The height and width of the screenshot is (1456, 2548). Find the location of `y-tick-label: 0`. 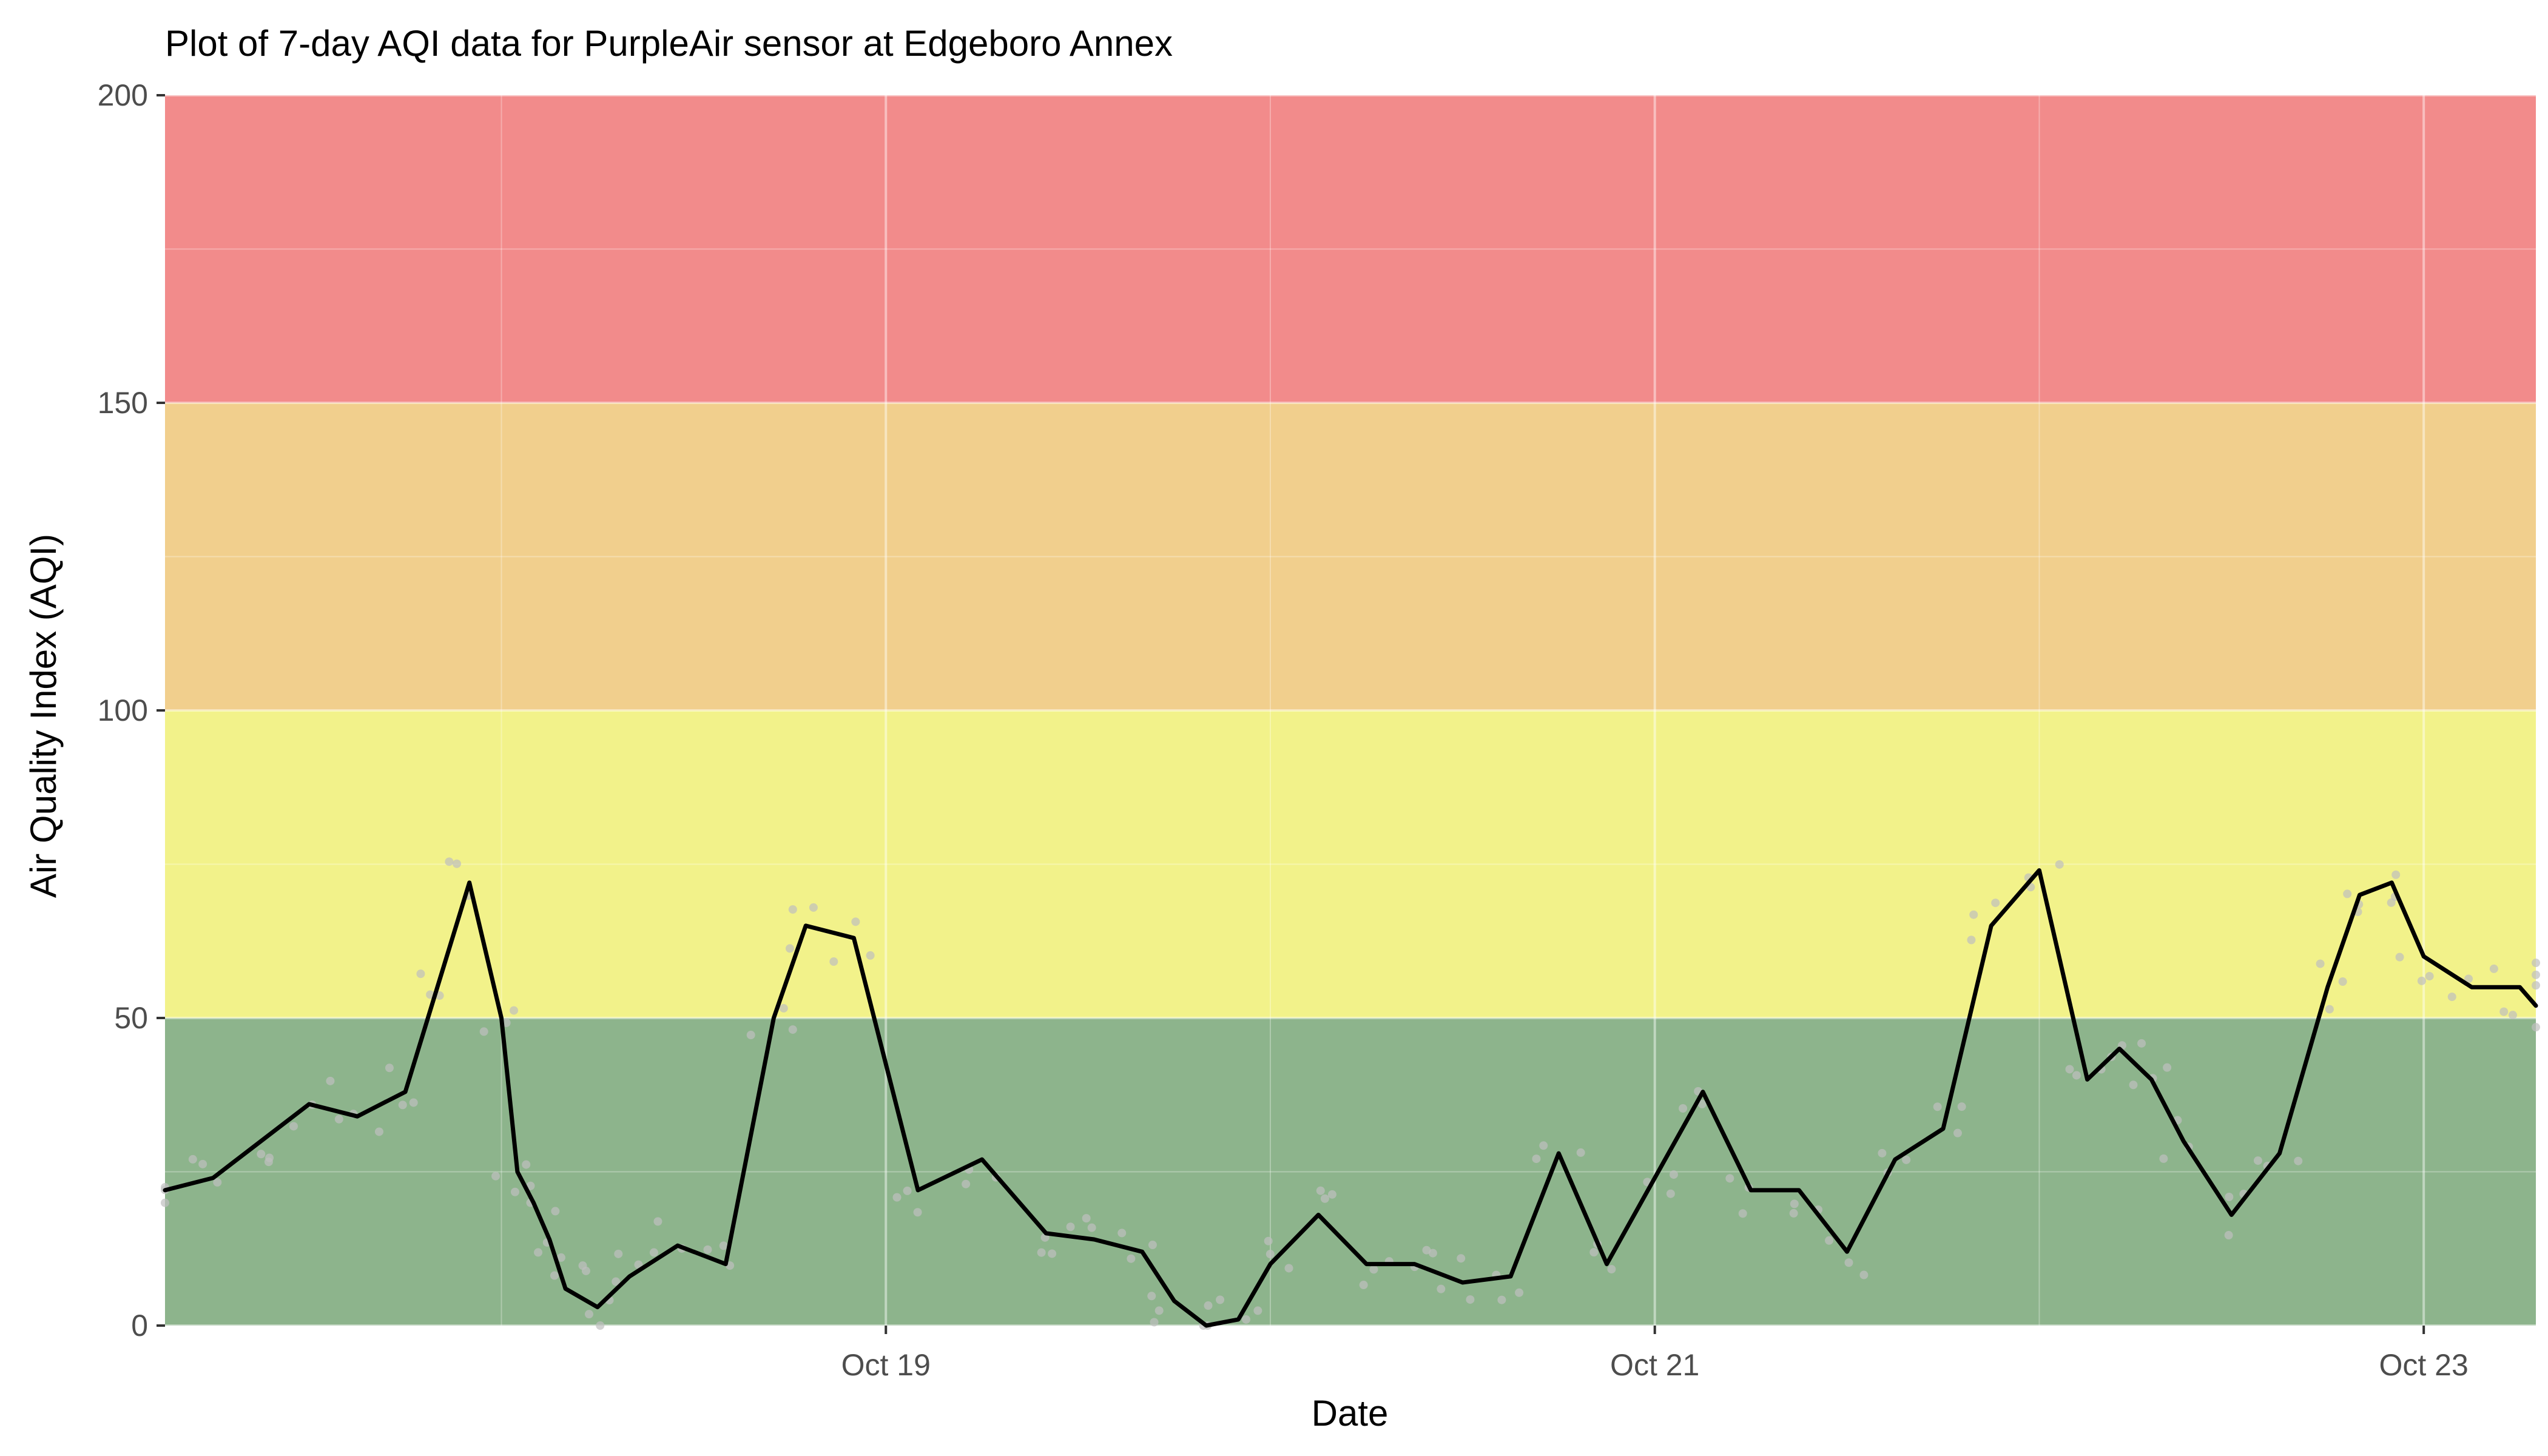

y-tick-label: 0 is located at coordinates (139, 1326).